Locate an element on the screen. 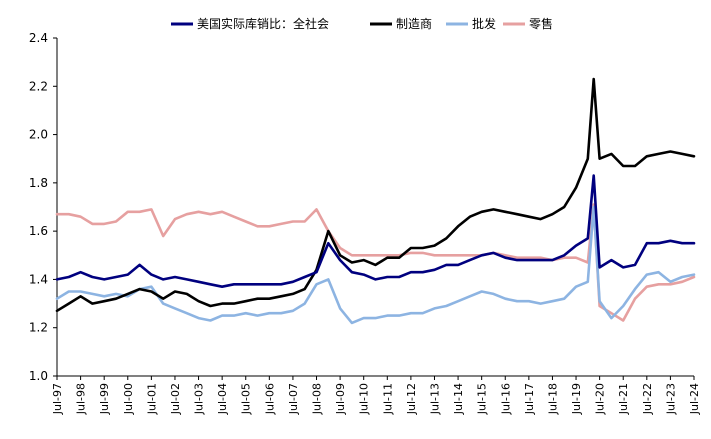 The height and width of the screenshot is (439, 711). x-tick-label: Jul-24 is located at coordinates (694, 399).